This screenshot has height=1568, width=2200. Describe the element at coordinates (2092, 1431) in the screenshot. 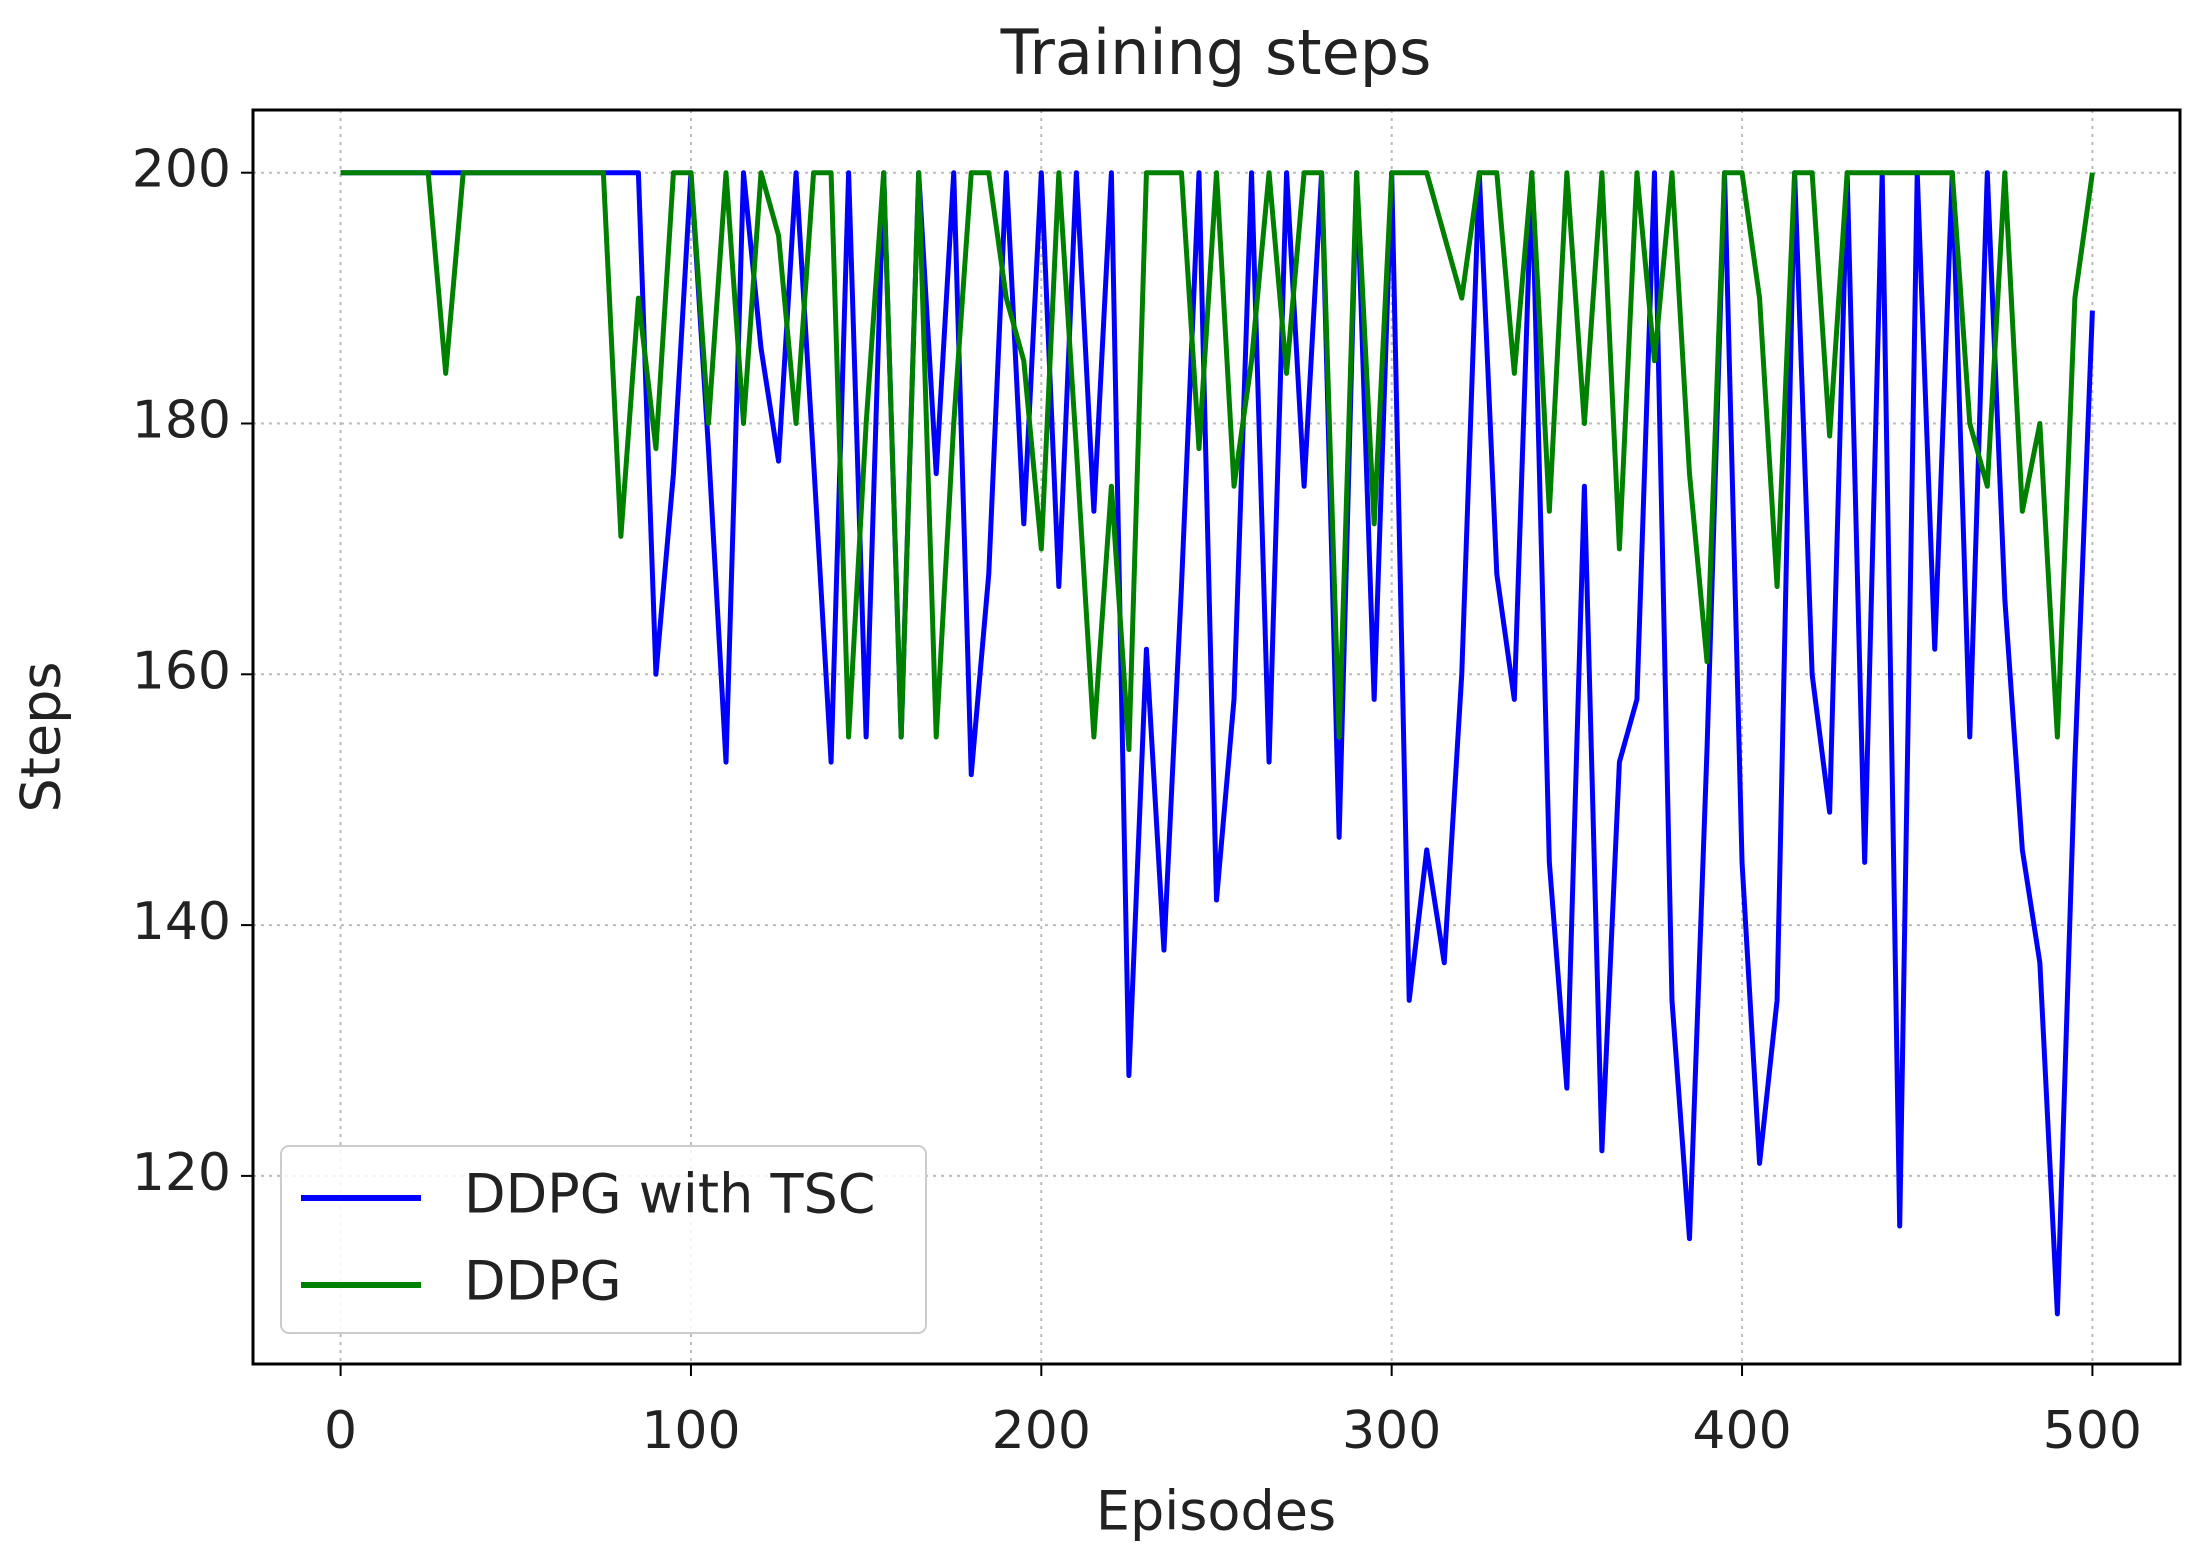

I see `x-tick-label: 500` at that location.